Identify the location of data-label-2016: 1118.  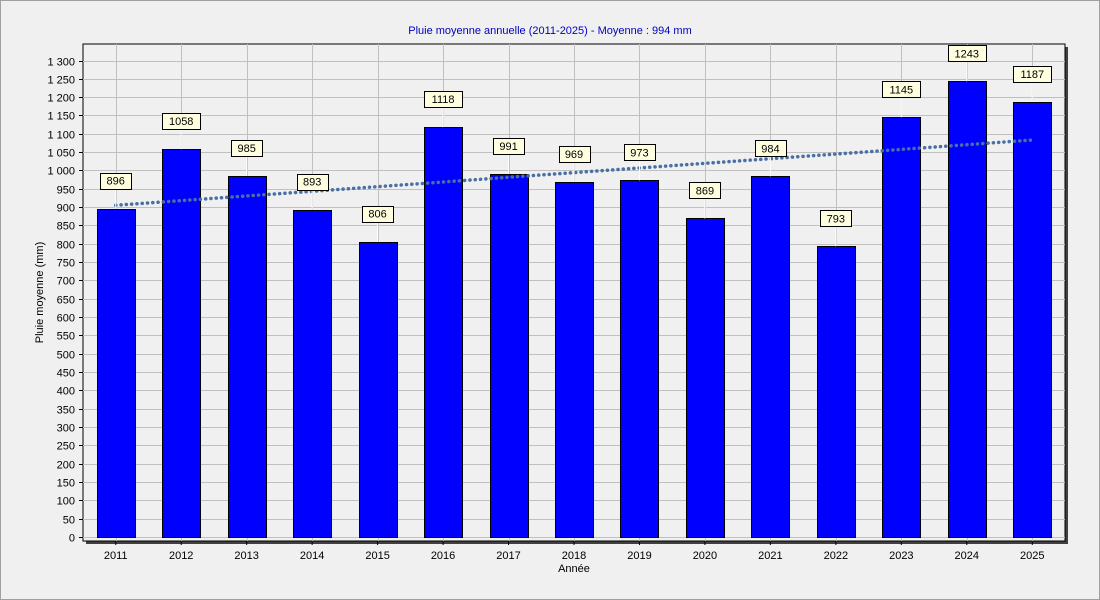
(443, 100).